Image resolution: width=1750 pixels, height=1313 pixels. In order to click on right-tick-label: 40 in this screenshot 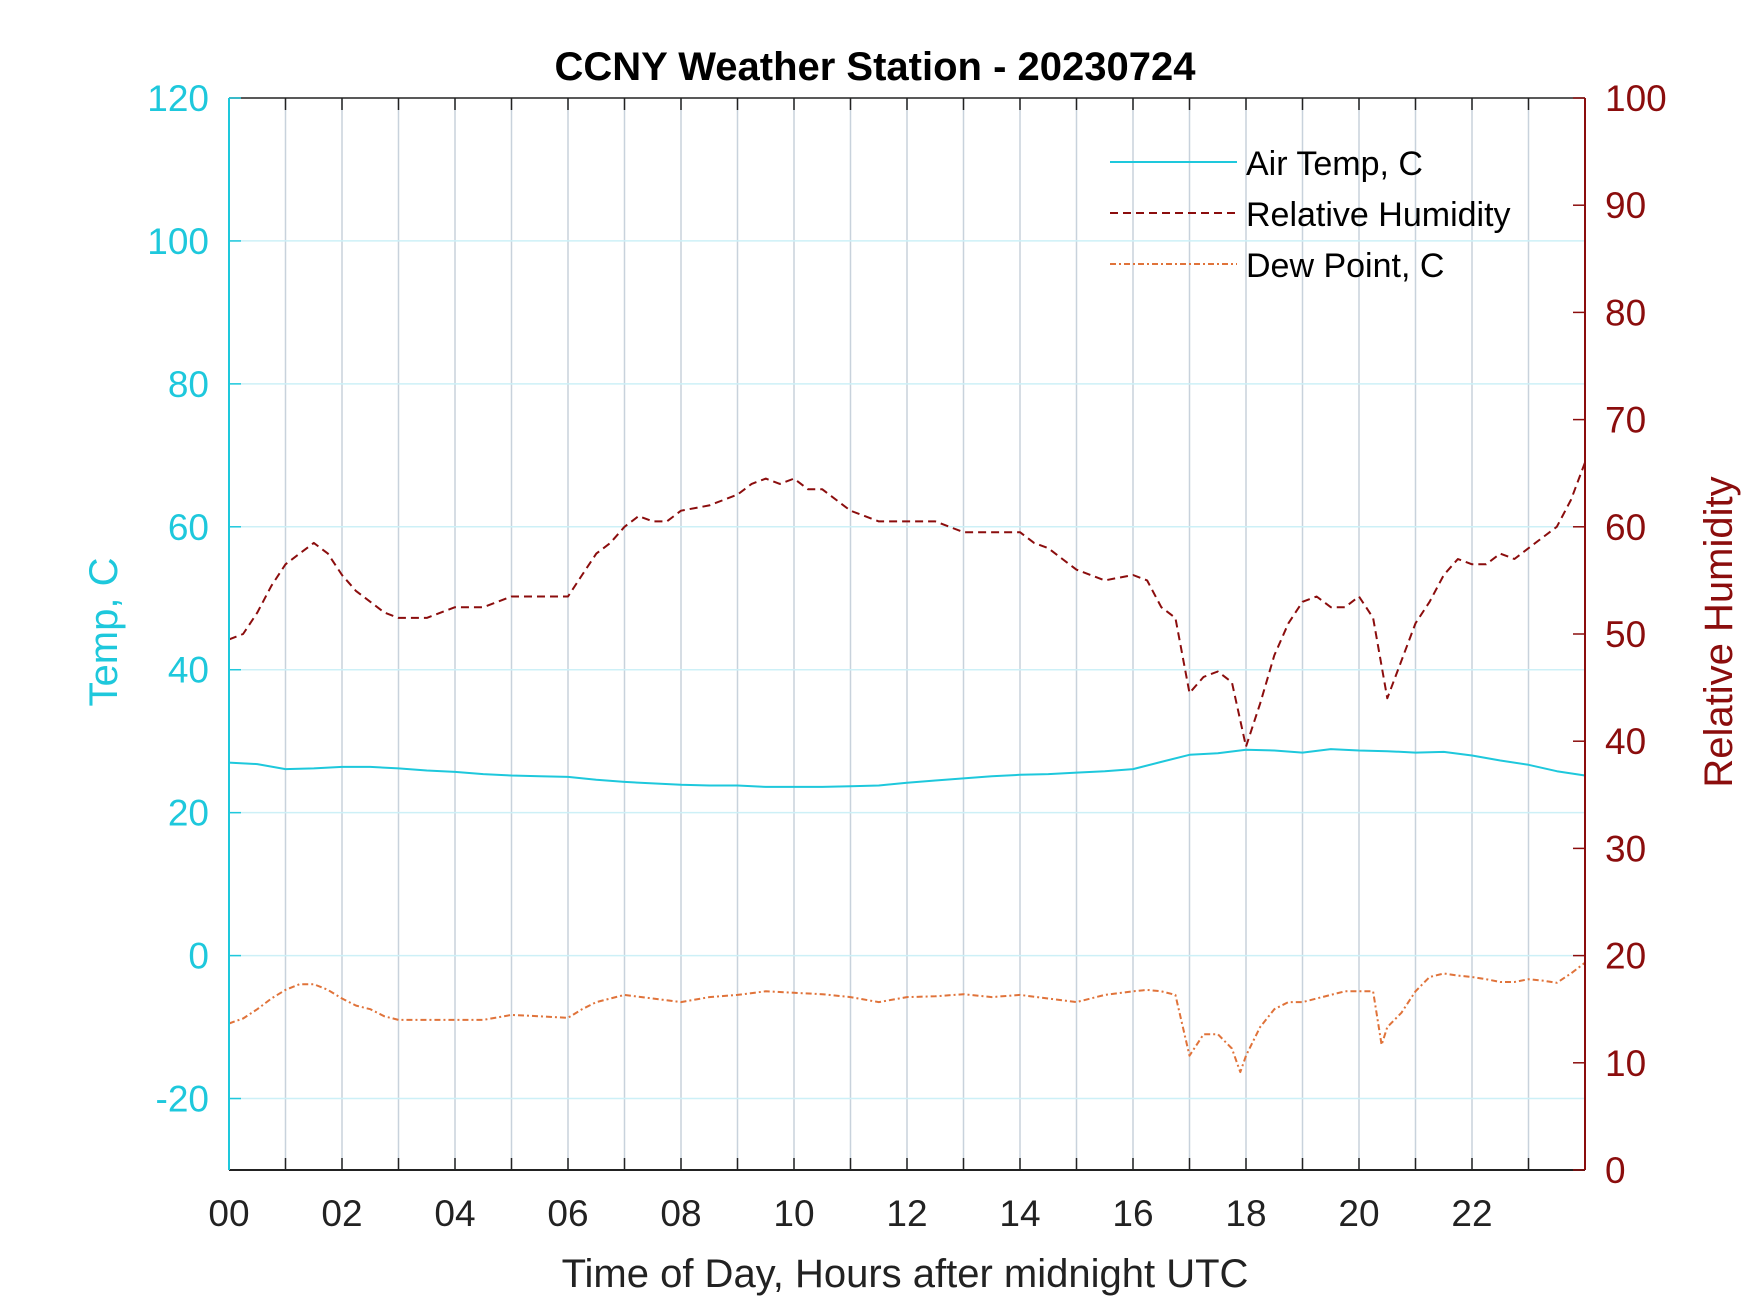, I will do `click(1625, 741)`.